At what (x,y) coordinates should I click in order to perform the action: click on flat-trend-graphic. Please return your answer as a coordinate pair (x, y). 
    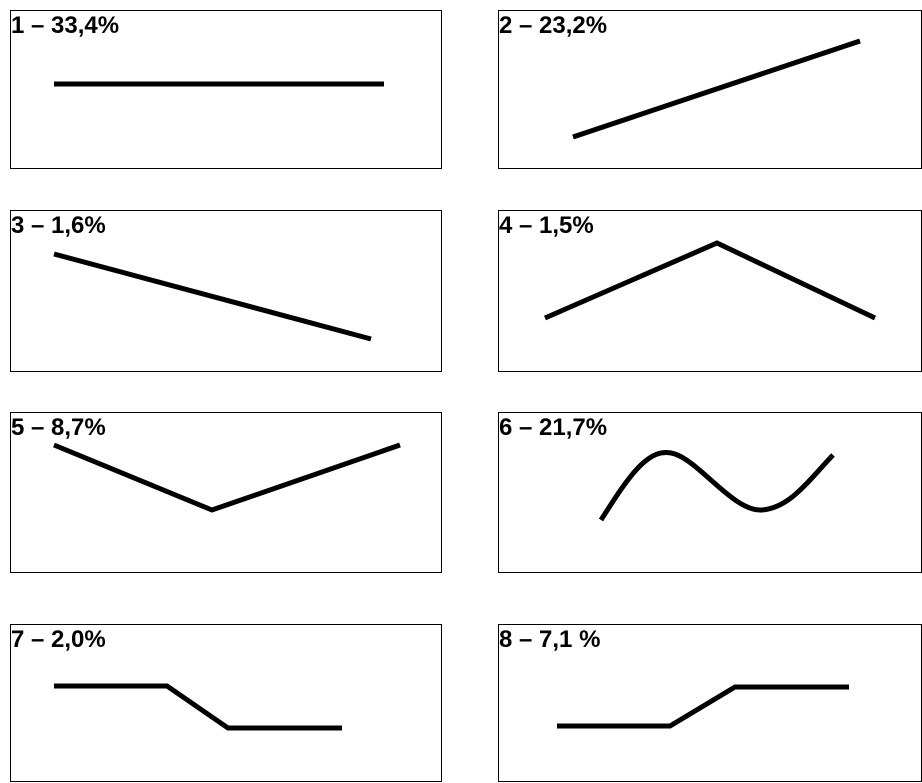
    Looking at the image, I should click on (219, 84).